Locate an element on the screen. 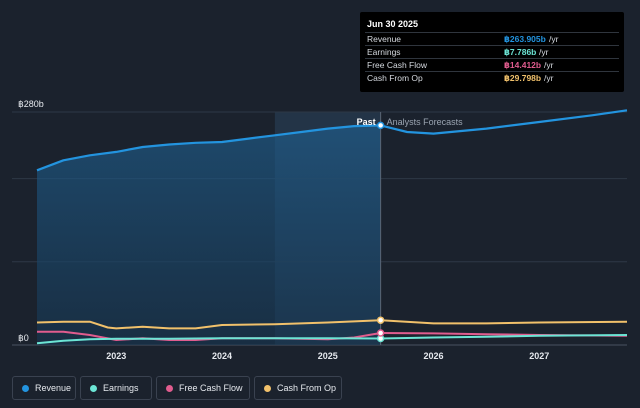 This screenshot has width=640, height=408. forecast-label: Analysts Forecasts is located at coordinates (425, 122).